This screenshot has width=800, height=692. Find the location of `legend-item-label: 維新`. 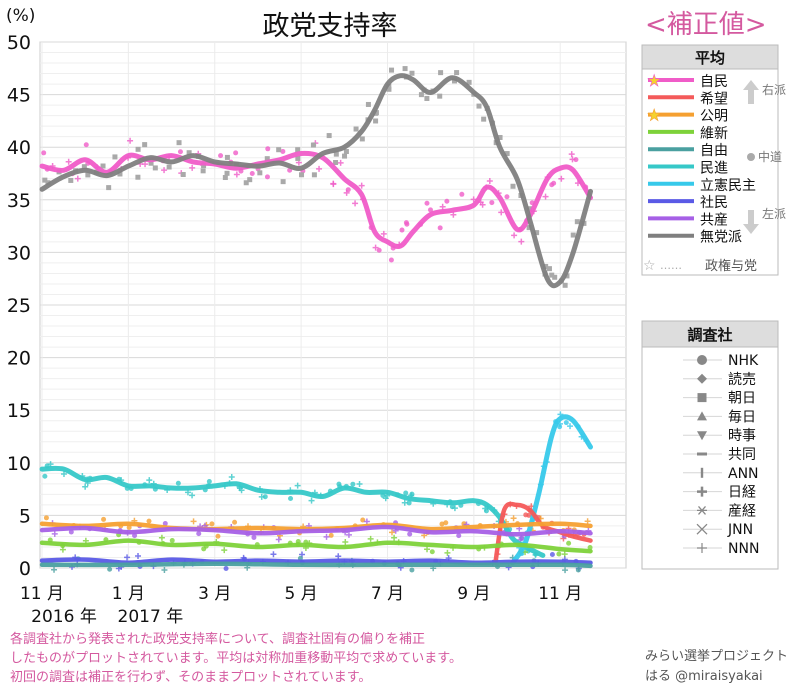

legend-item-label: 維新 is located at coordinates (714, 134).